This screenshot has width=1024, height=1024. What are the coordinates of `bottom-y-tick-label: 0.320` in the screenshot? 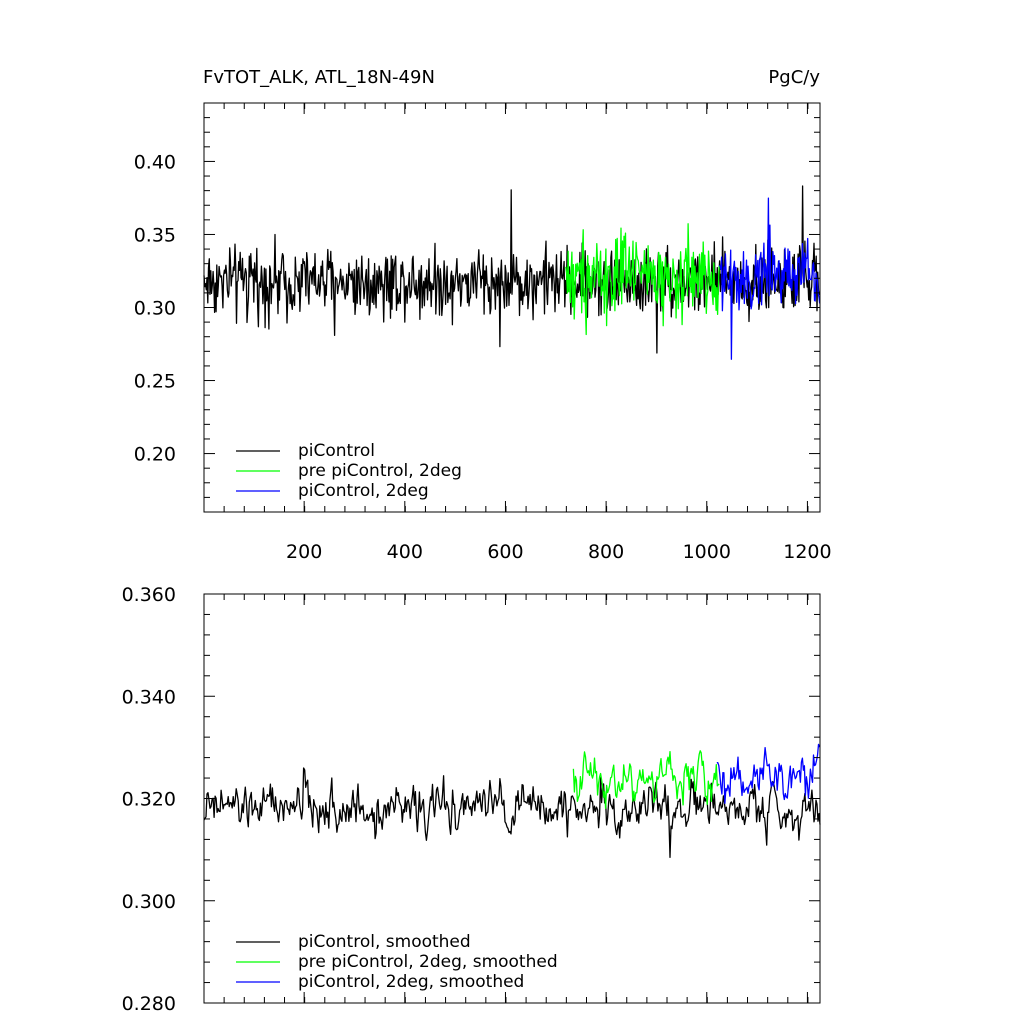 It's located at (149, 800).